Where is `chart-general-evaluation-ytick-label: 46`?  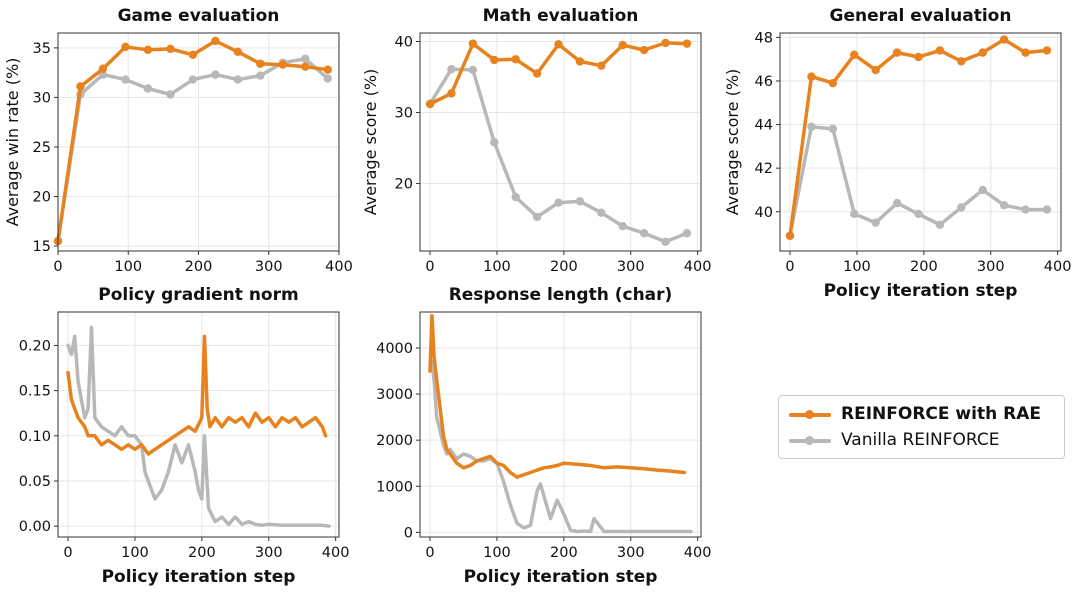
chart-general-evaluation-ytick-label: 46 is located at coordinates (764, 82).